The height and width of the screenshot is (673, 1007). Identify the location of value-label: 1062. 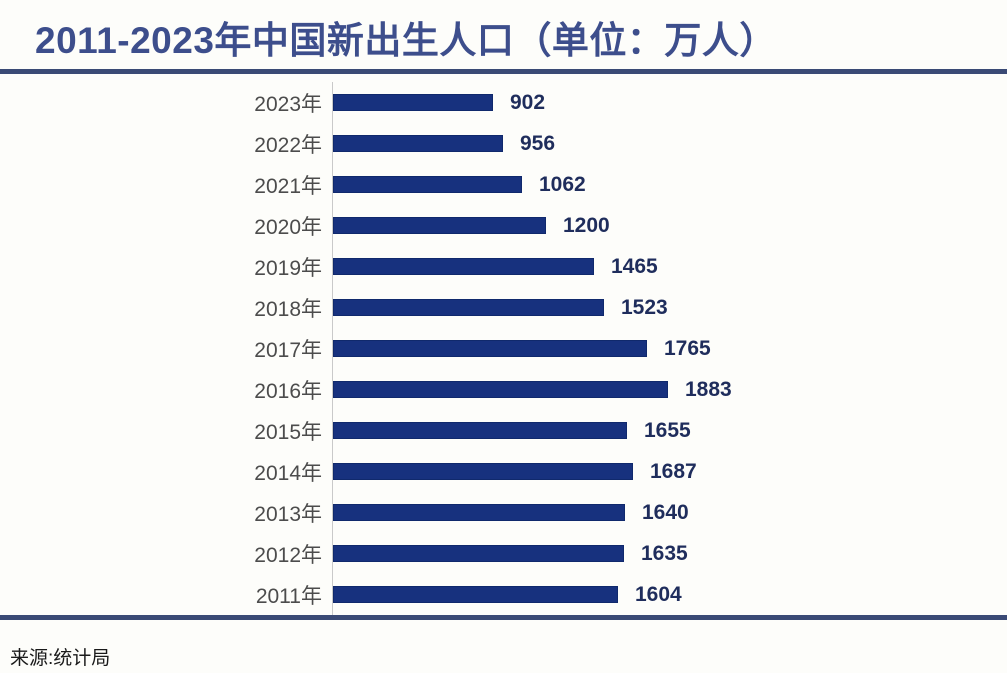
(562, 184).